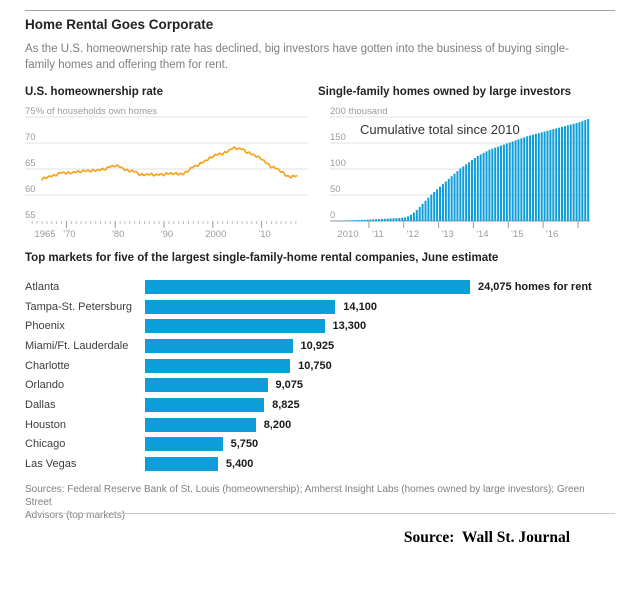  What do you see at coordinates (289, 385) in the screenshot?
I see `market-value: 9,075` at bounding box center [289, 385].